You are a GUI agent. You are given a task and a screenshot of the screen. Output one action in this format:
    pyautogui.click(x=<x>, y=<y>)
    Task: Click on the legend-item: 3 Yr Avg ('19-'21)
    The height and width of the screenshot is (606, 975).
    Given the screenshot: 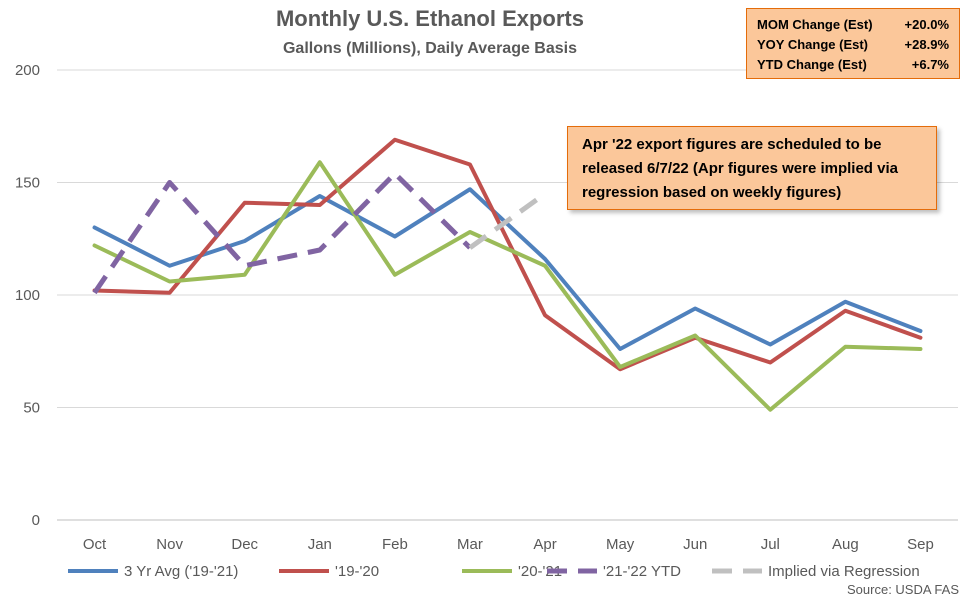 What is the action you would take?
    pyautogui.click(x=153, y=571)
    